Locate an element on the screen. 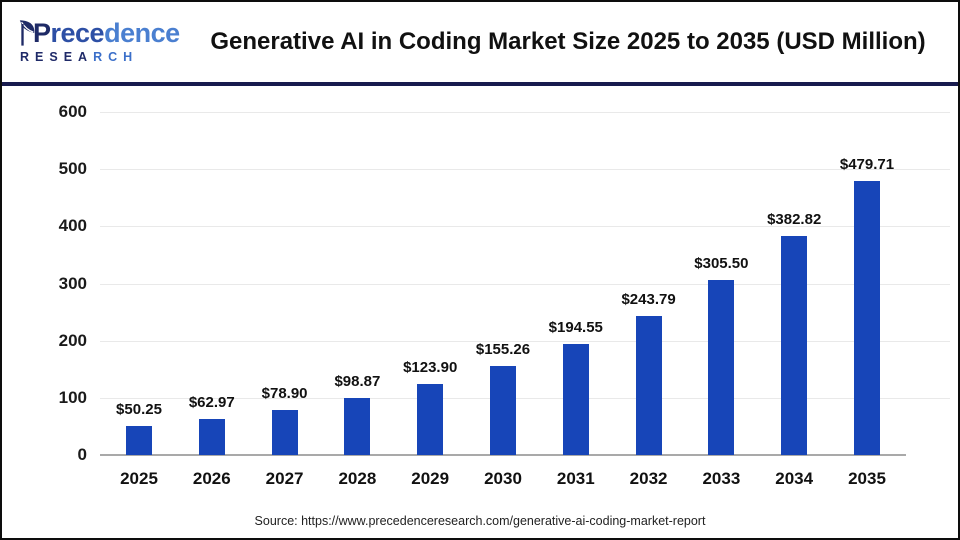  value-label-2031: $194.55 is located at coordinates (575, 327).